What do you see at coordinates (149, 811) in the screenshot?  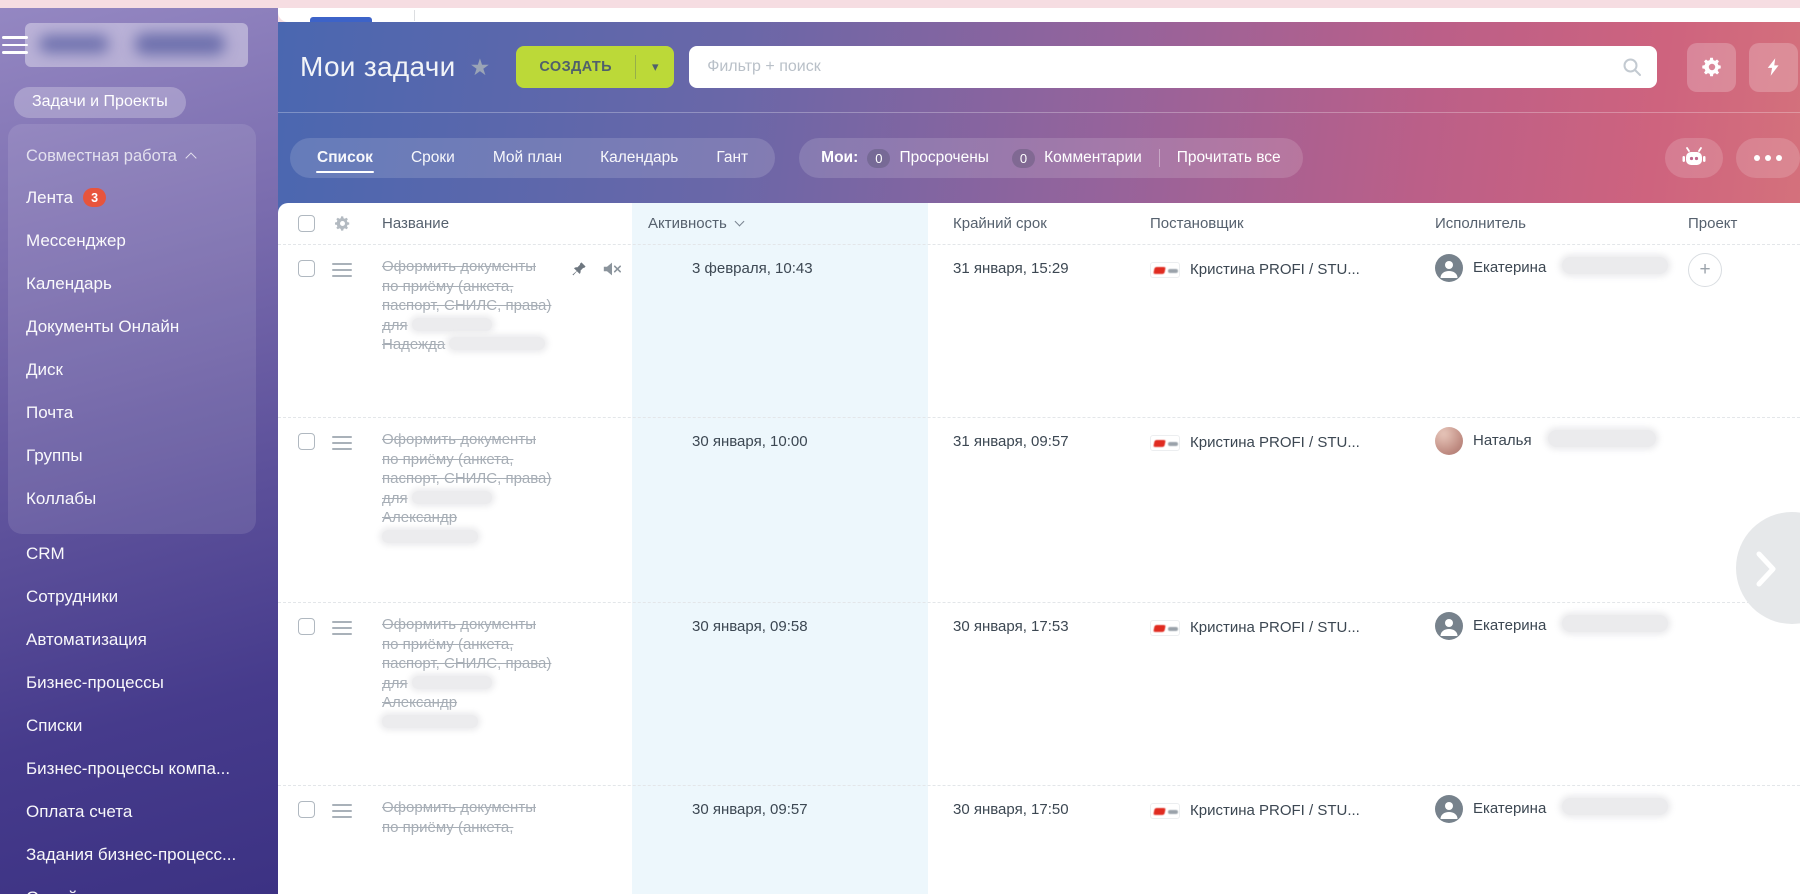 I see `sidebar-item-invoice-payment: Оплата счета` at bounding box center [149, 811].